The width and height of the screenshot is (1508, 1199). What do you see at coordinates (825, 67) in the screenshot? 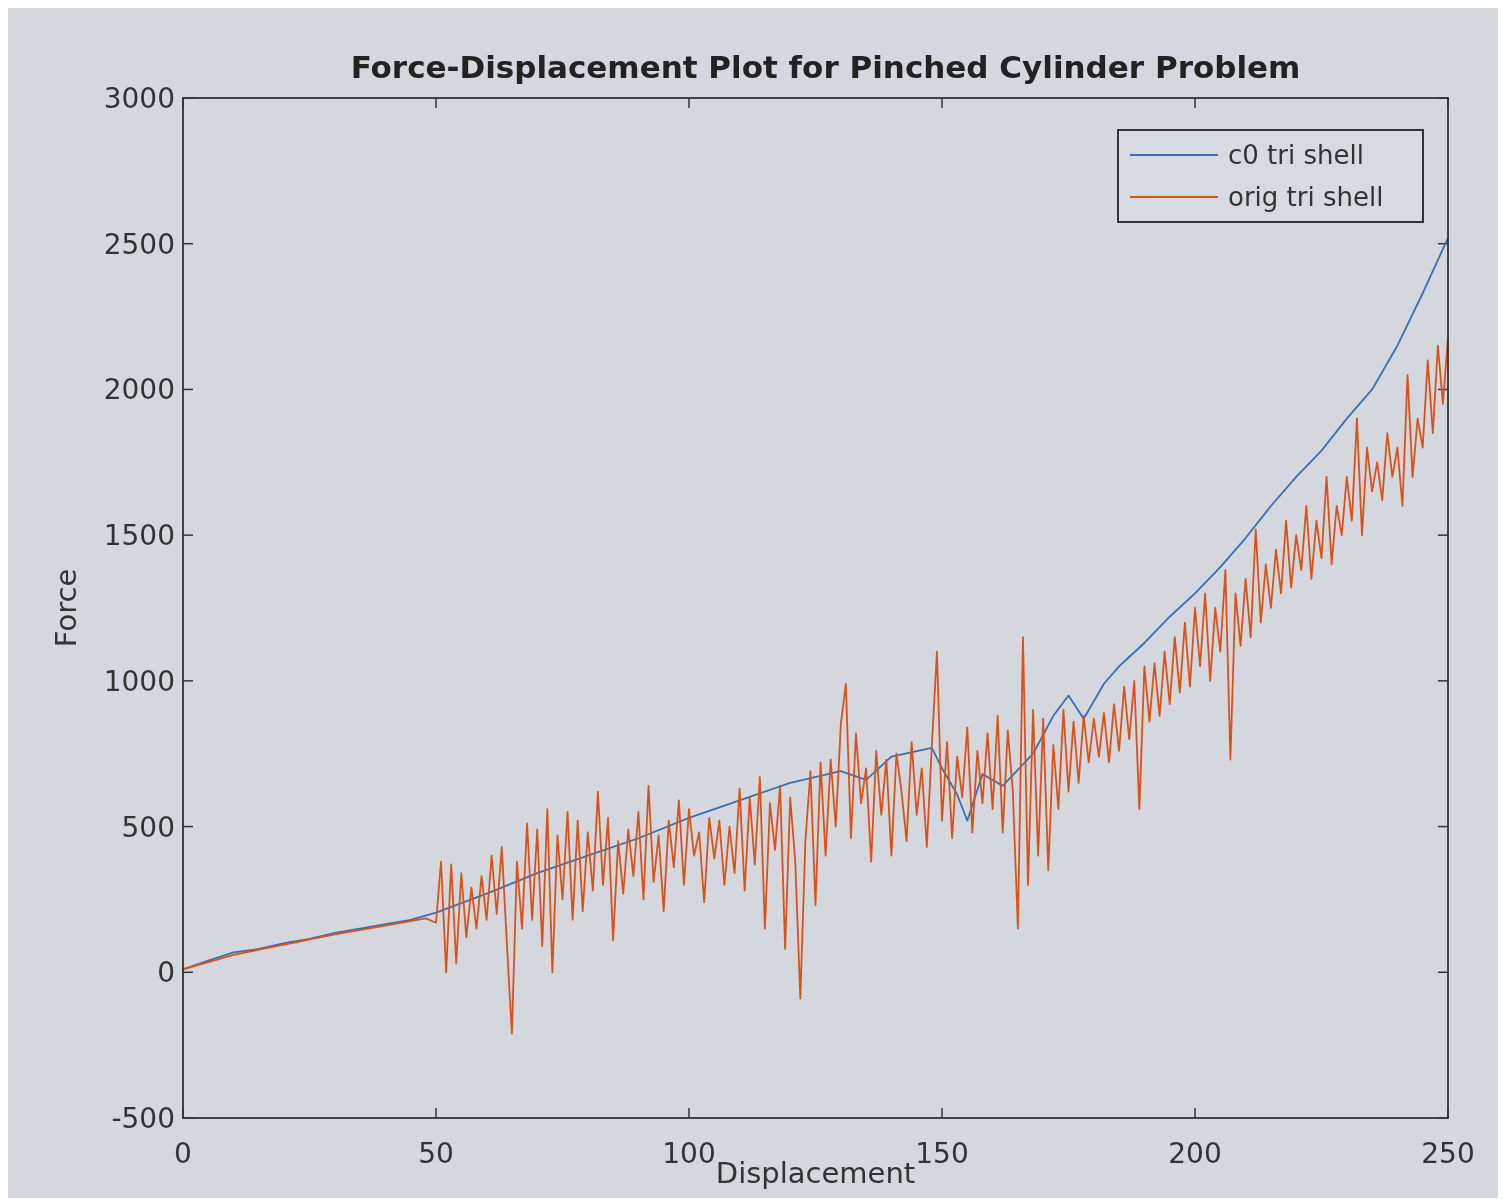
I see `chart-title: Force-Displacement Plot for Pinched Cylinder Problem` at bounding box center [825, 67].